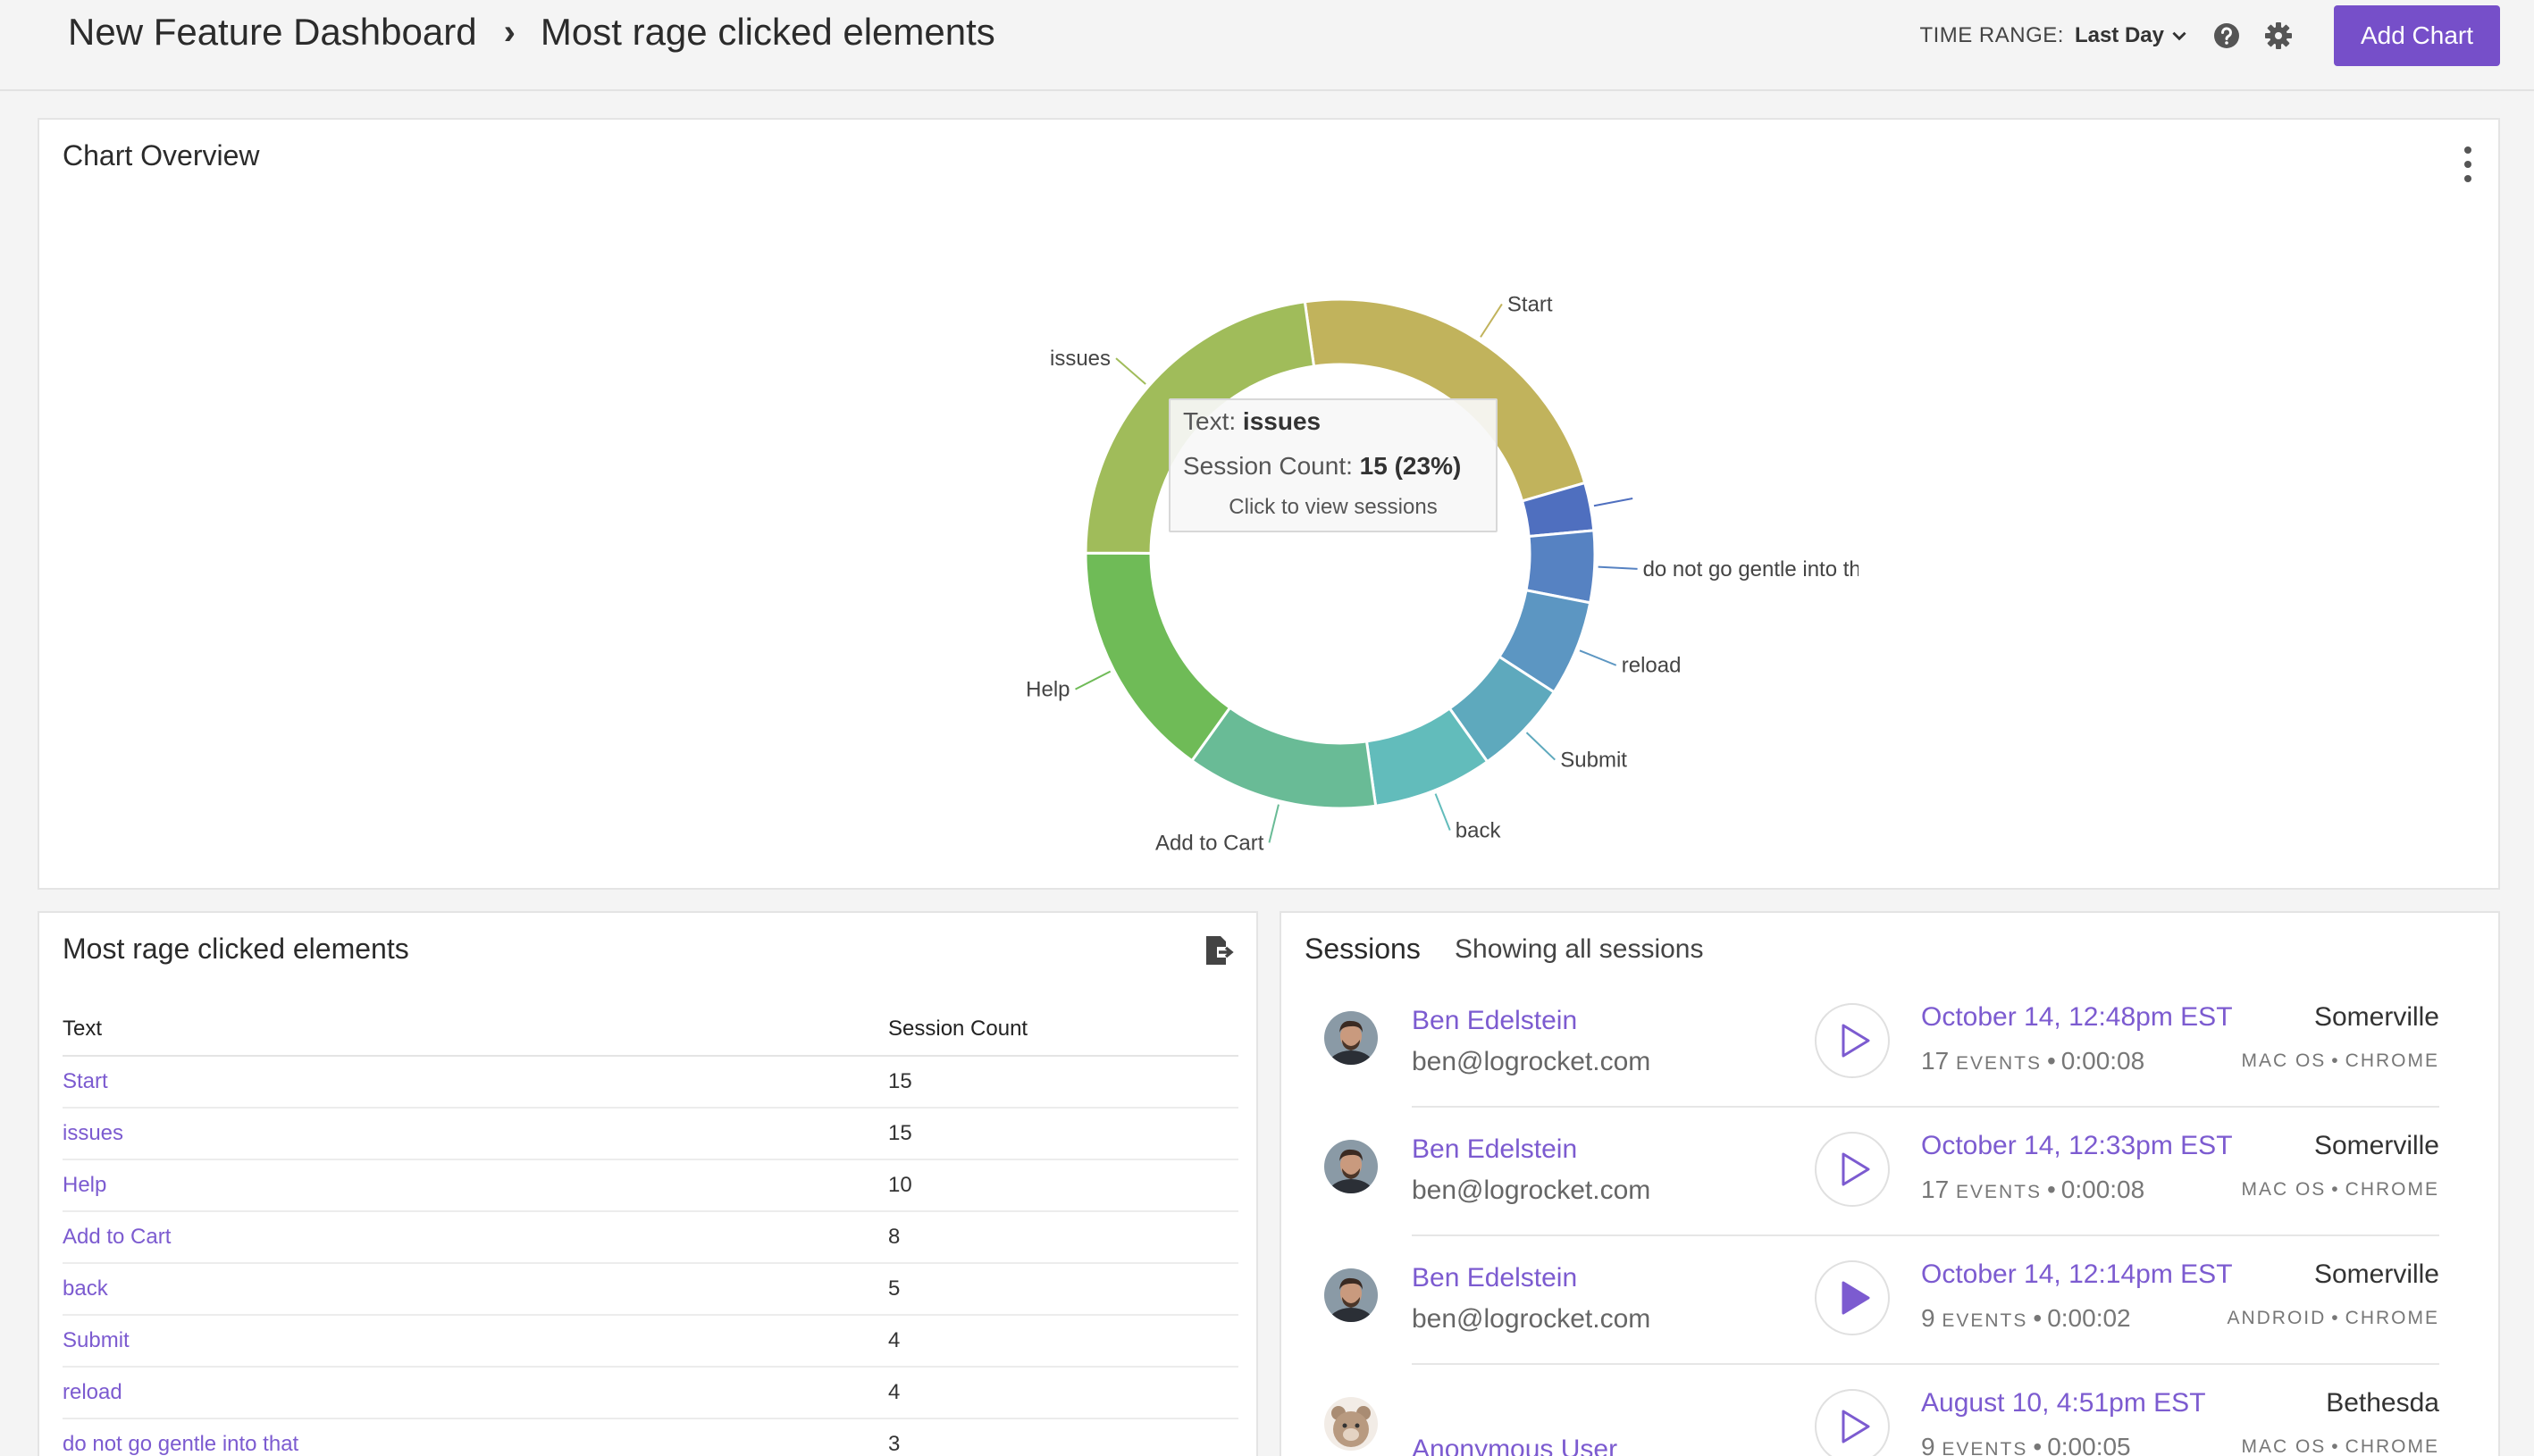  I want to click on row-text-link: Start, so click(475, 1082).